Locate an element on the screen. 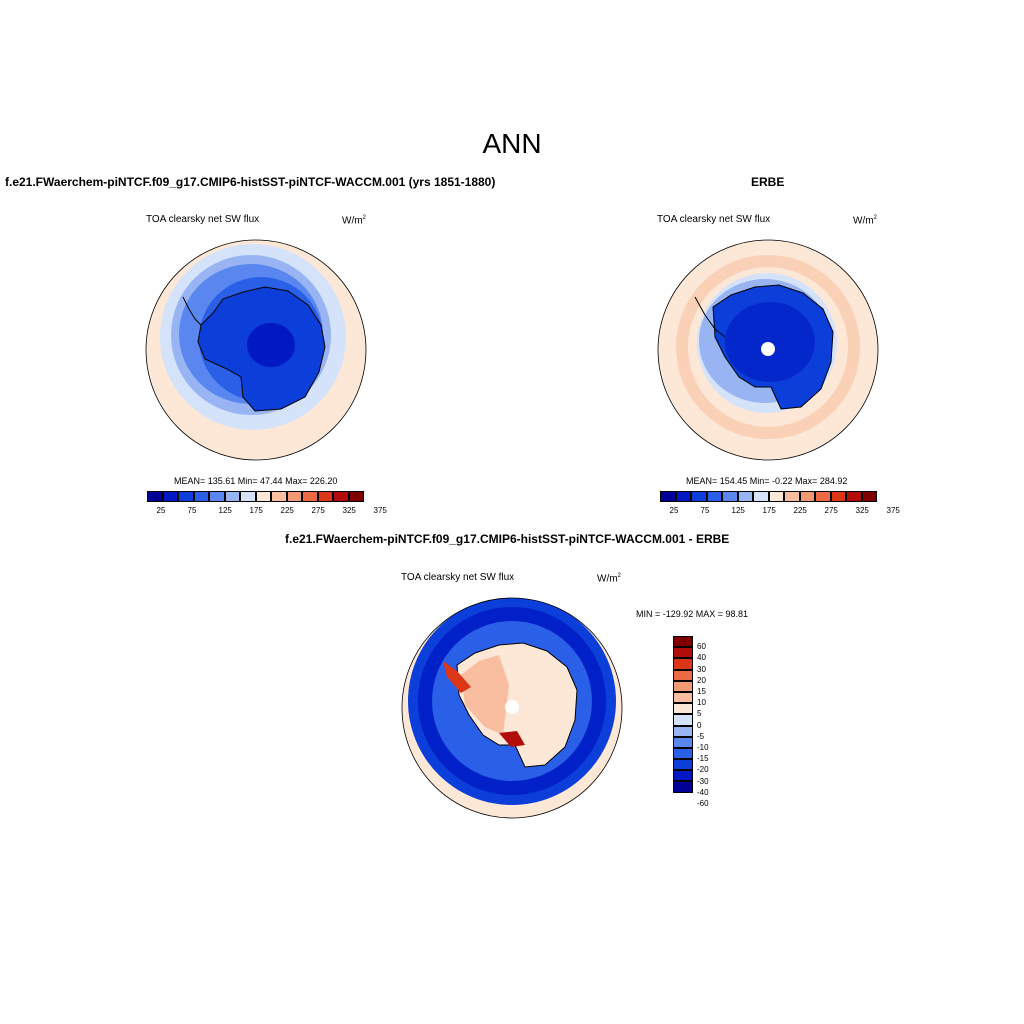  panel1-colorbar-tick: 75 is located at coordinates (192, 510).